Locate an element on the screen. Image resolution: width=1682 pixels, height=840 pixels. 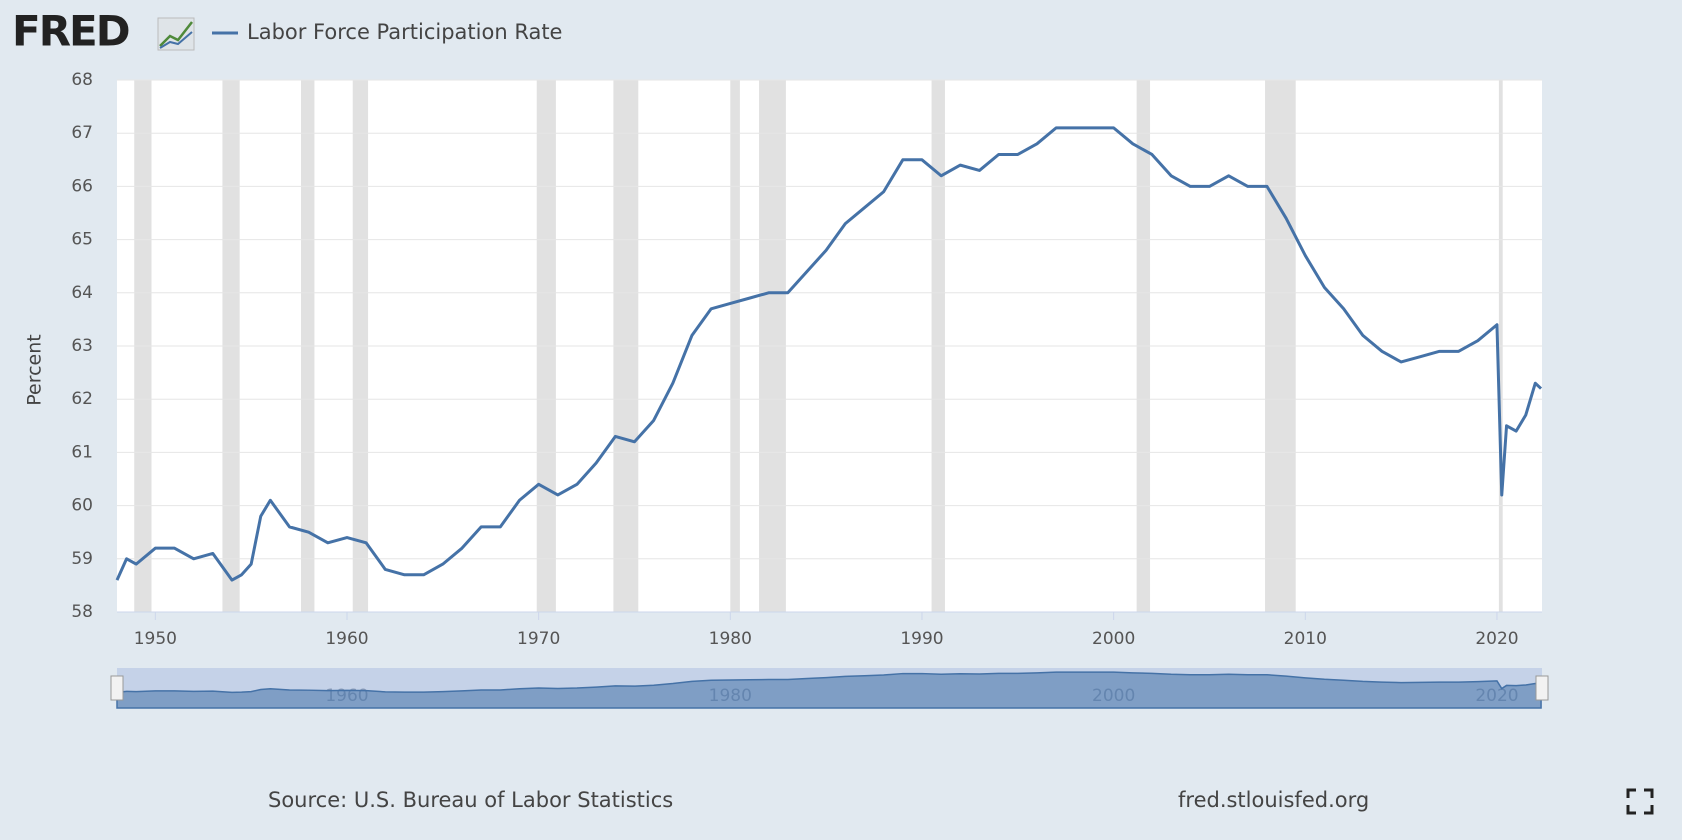
legend-label: Labor Force Participation Rate is located at coordinates (404, 32).